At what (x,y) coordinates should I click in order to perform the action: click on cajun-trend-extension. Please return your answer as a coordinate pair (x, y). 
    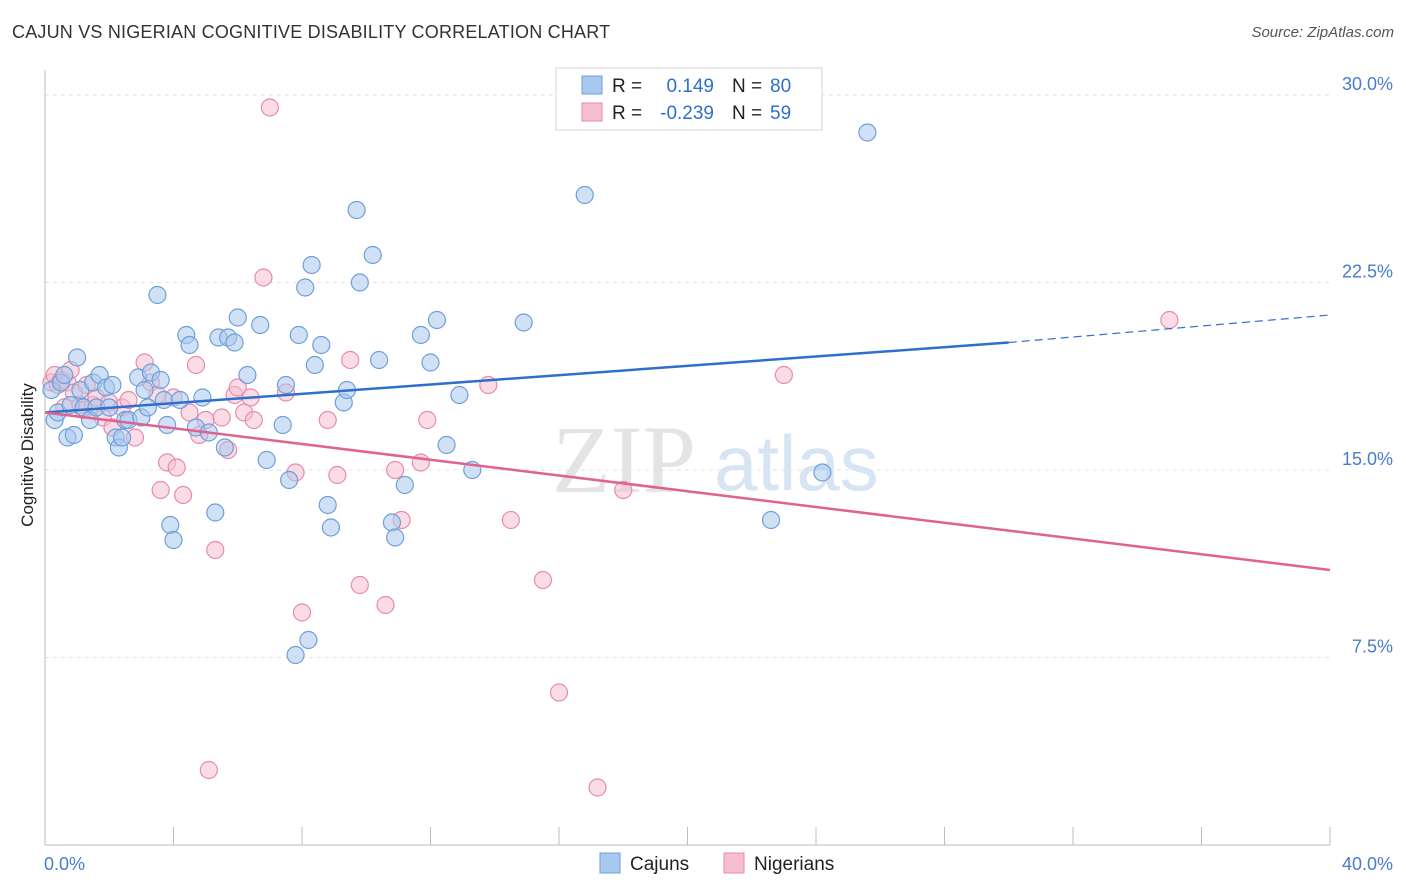
    Looking at the image, I should click on (1169, 329).